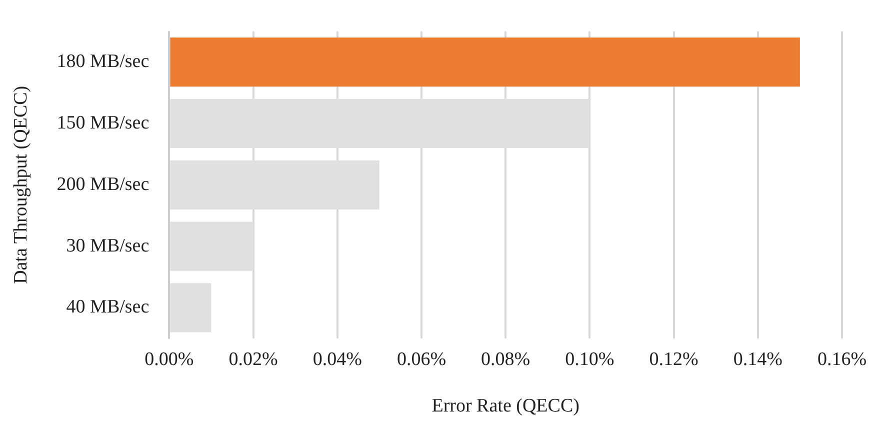  Describe the element at coordinates (758, 359) in the screenshot. I see `x-tick-label: 0.14%` at that location.